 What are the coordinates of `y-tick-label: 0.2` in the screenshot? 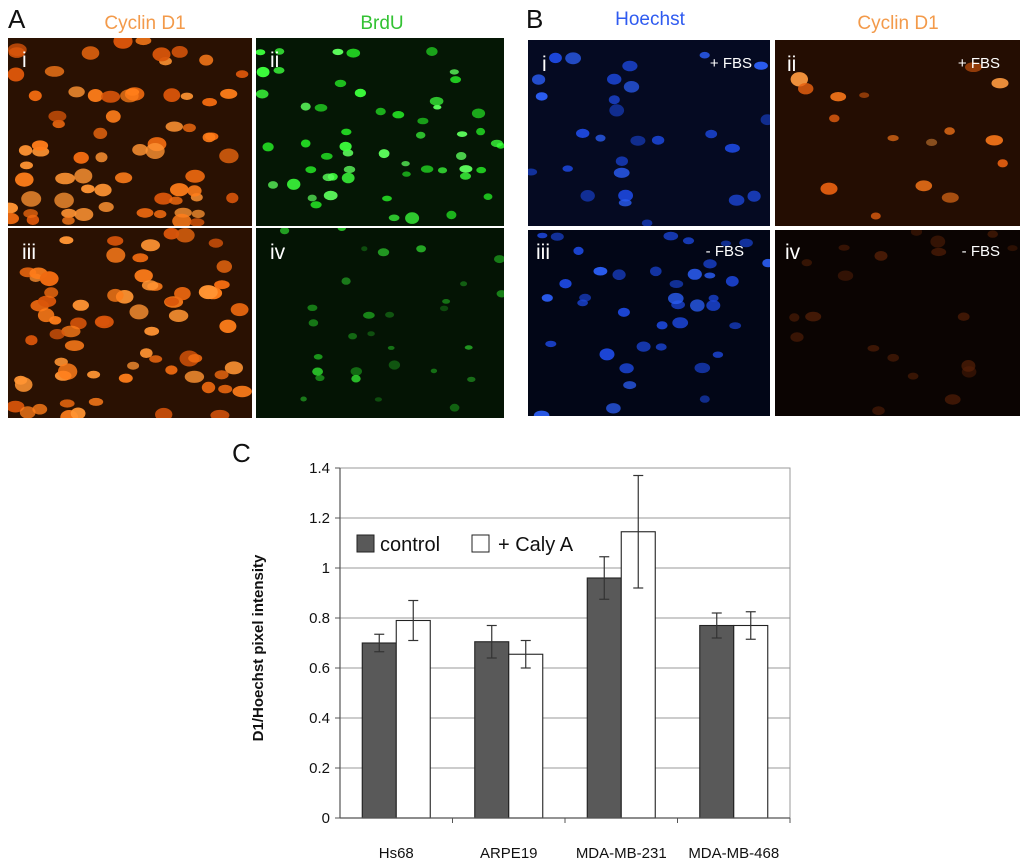 It's located at (319, 768).